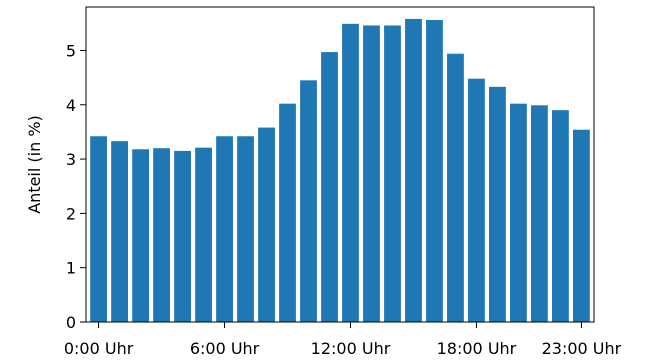  Describe the element at coordinates (582, 348) in the screenshot. I see `x-tick-label: 23:00 Uhr` at that location.